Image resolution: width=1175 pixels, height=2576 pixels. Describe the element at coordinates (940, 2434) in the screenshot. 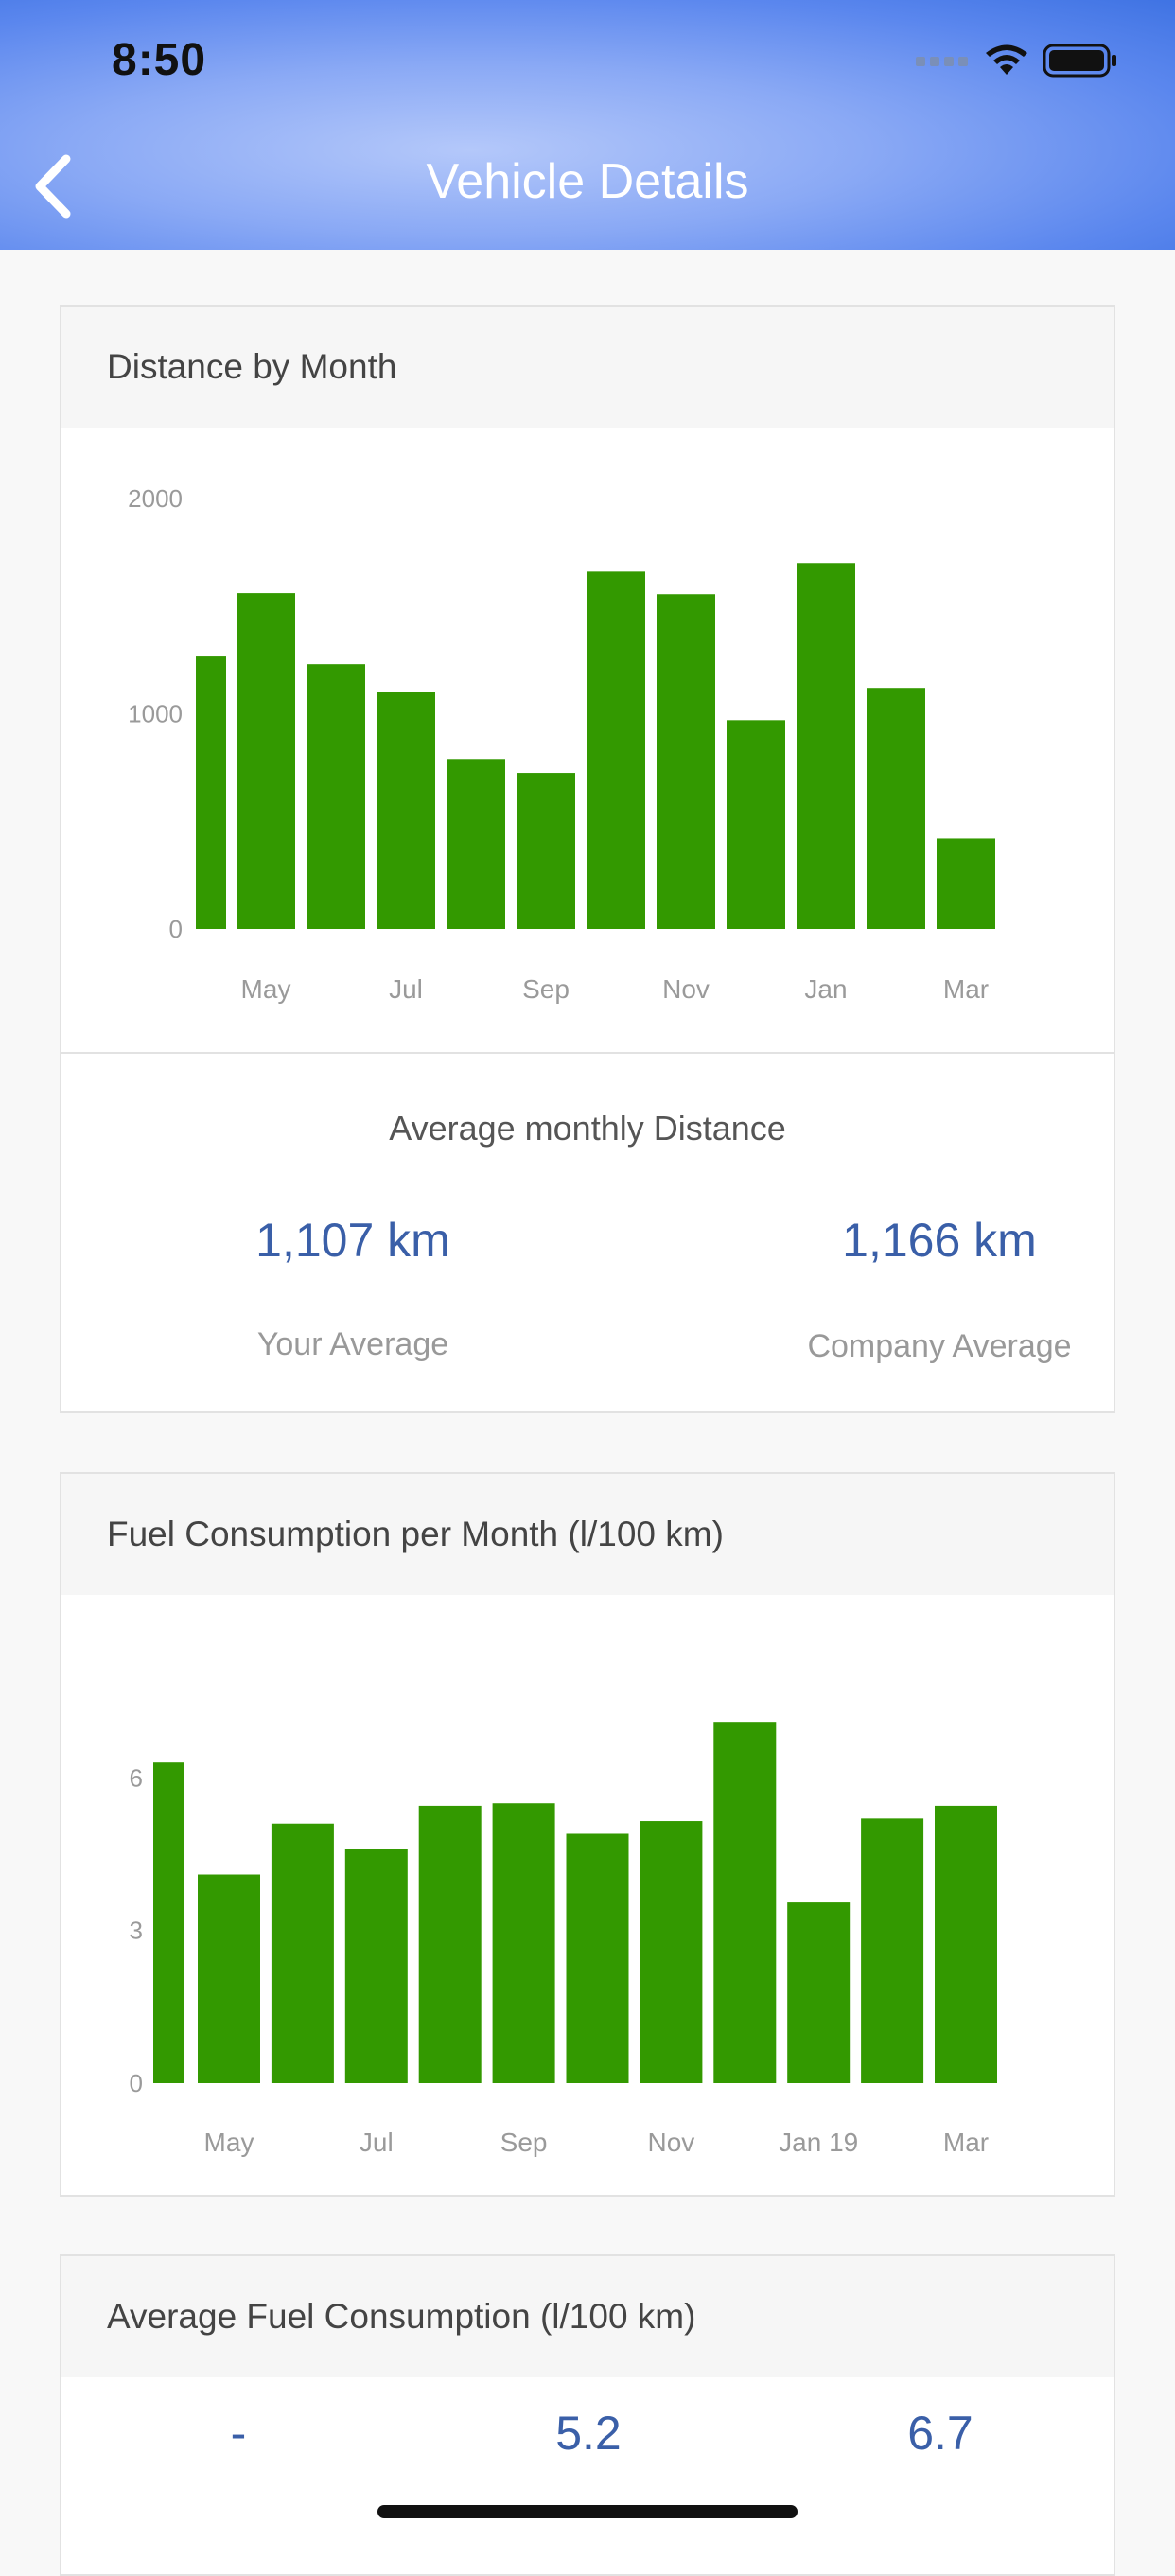

I see `avg-fuel-value-3: 6.7` at that location.